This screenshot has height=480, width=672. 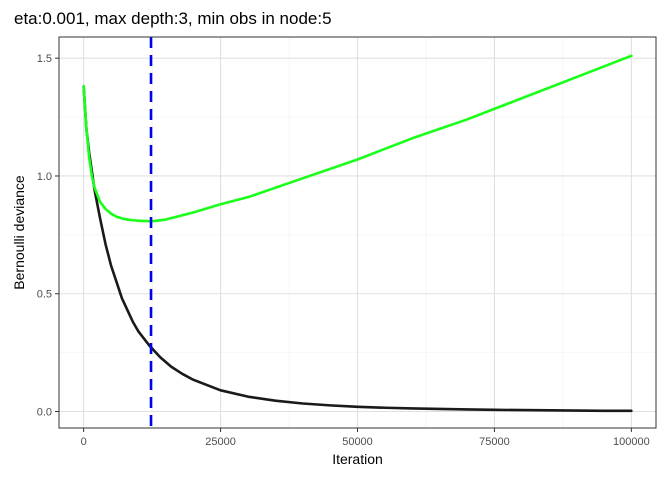 What do you see at coordinates (84, 442) in the screenshot?
I see `x-tick-label: 0` at bounding box center [84, 442].